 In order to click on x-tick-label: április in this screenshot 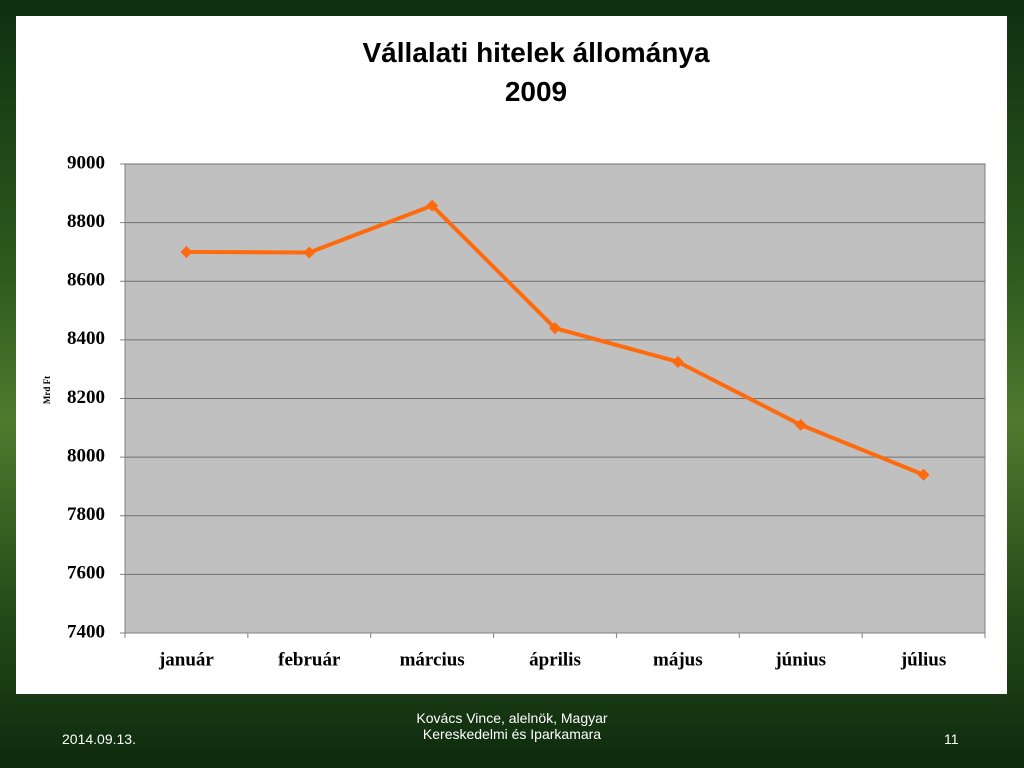, I will do `click(555, 659)`.